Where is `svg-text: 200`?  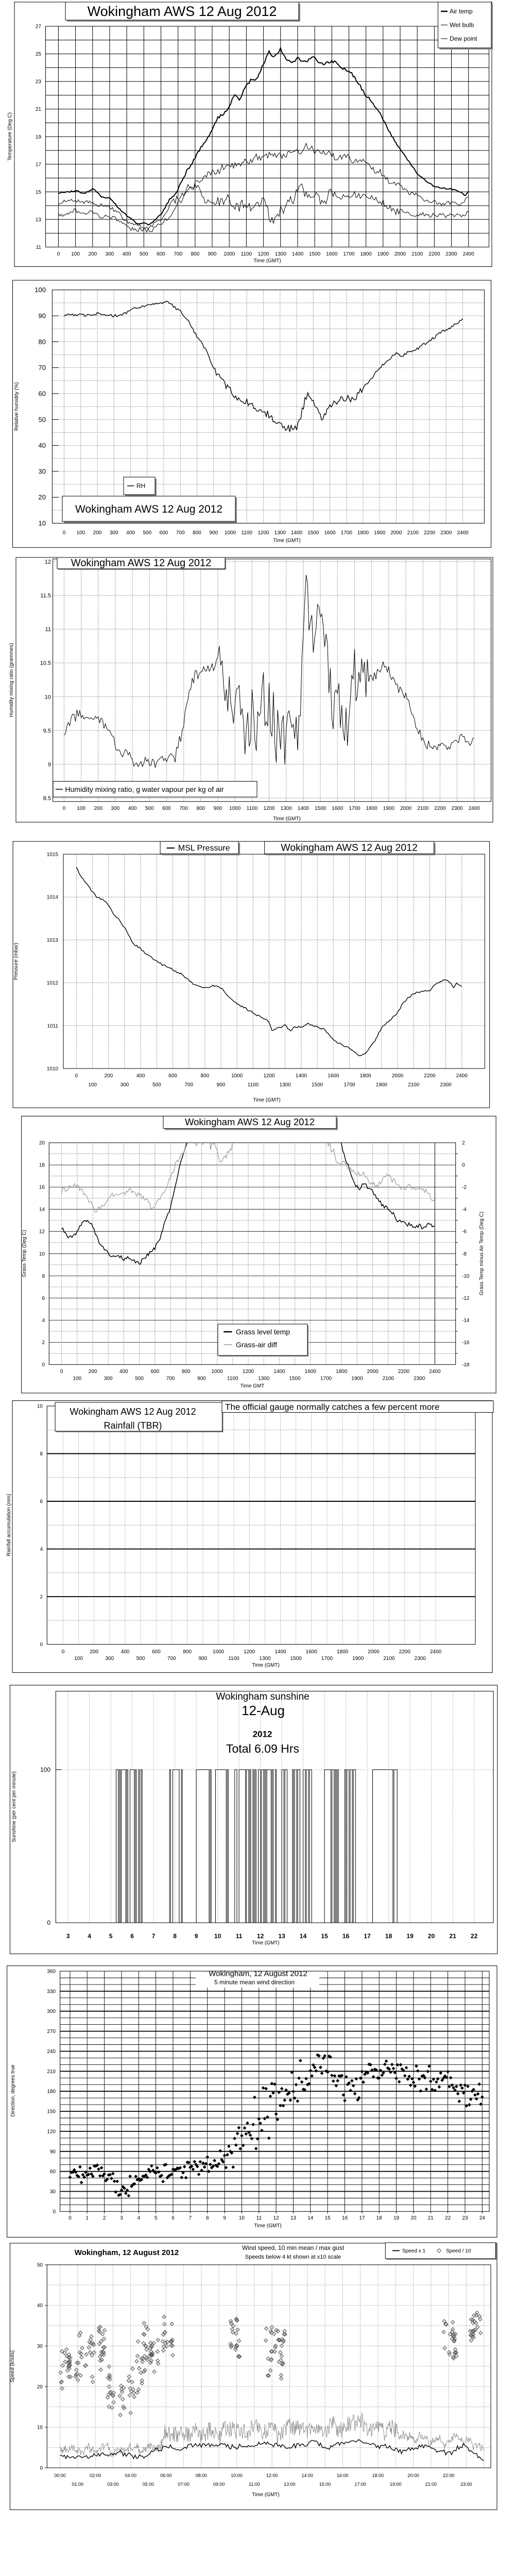
svg-text: 200 is located at coordinates (98, 808).